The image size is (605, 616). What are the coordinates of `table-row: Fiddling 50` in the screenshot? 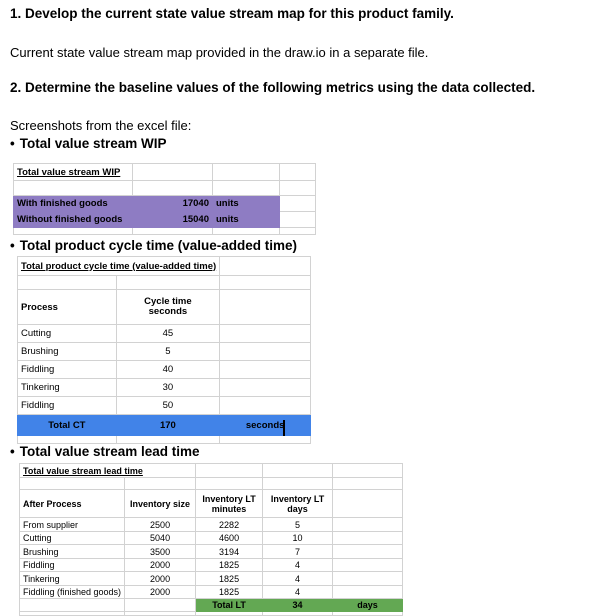 It's located at (164, 405).